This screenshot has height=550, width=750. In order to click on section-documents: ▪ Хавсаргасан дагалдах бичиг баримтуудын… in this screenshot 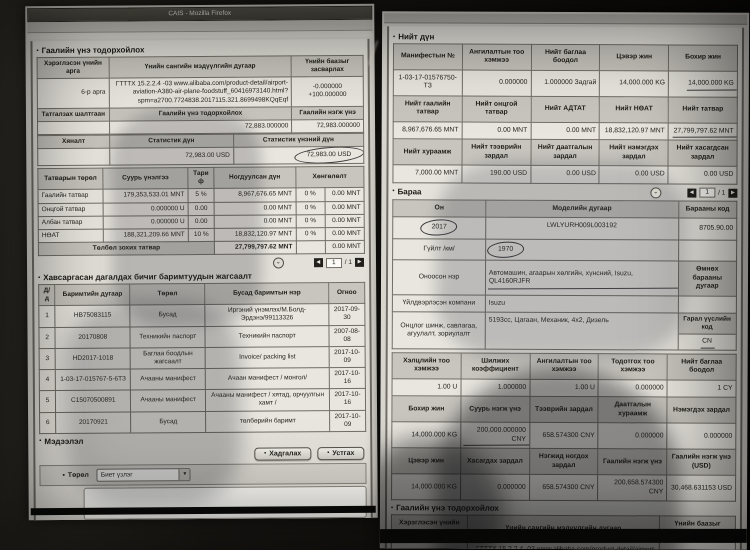, I will do `click(201, 276)`.